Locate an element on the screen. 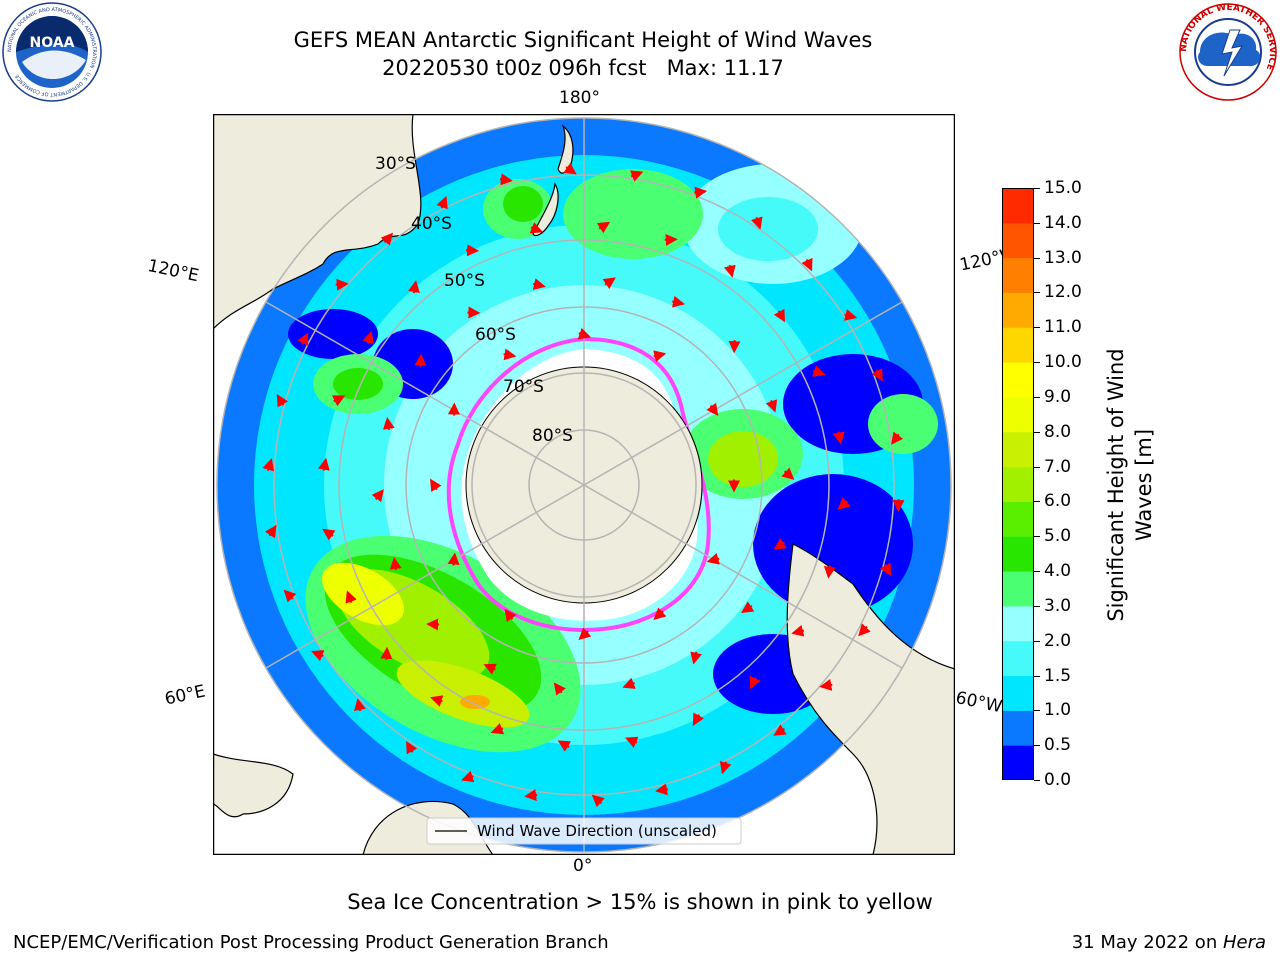 The height and width of the screenshot is (960, 1280). colorbar-label: Significant Height of Wind Waves [m] is located at coordinates (1130, 485).